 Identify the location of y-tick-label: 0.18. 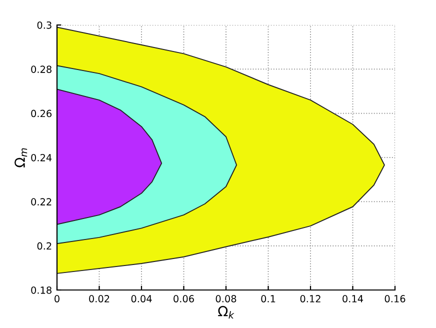
(41, 290).